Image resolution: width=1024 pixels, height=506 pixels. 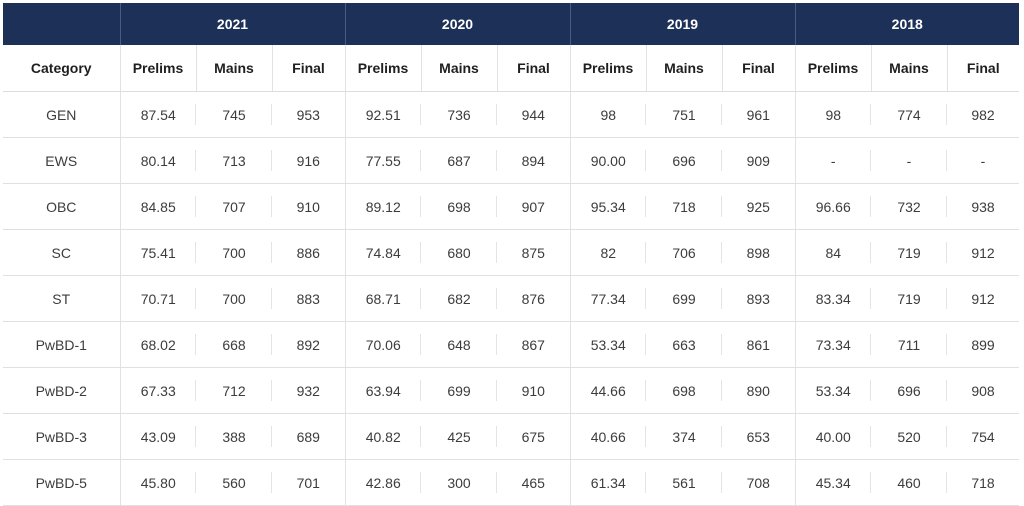 What do you see at coordinates (62, 482) in the screenshot?
I see `category-cell: PwBD-5` at bounding box center [62, 482].